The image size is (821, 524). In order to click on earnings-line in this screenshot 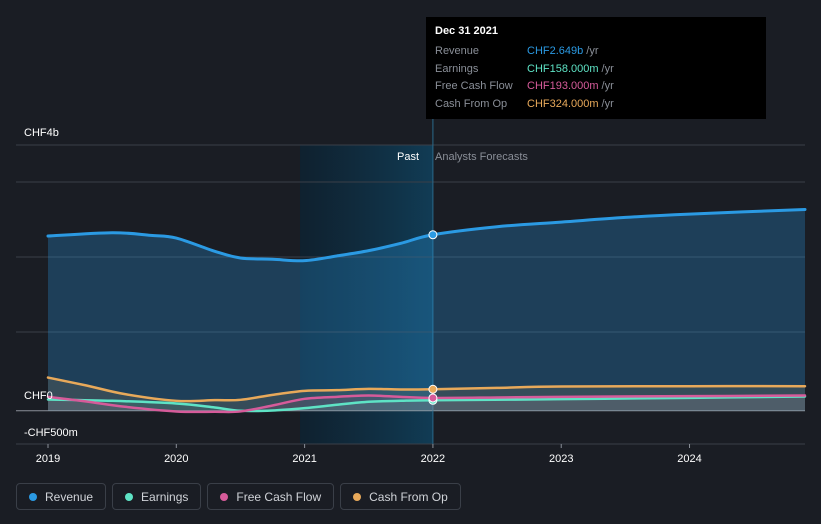, I will do `click(426, 404)`.